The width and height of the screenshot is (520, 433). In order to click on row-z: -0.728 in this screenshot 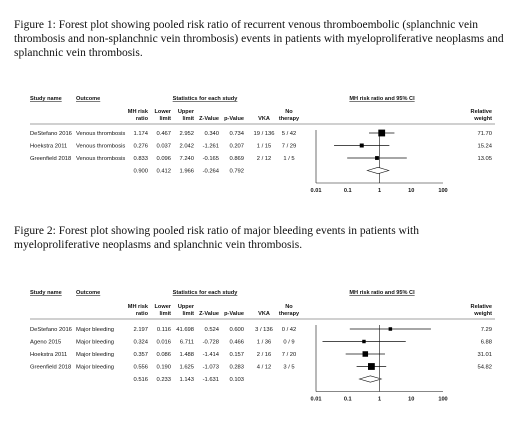, I will do `click(211, 343)`.